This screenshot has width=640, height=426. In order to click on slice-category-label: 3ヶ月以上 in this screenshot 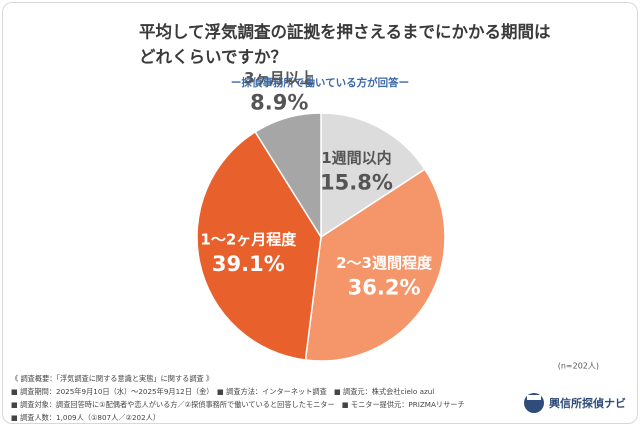, I will do `click(279, 78)`.